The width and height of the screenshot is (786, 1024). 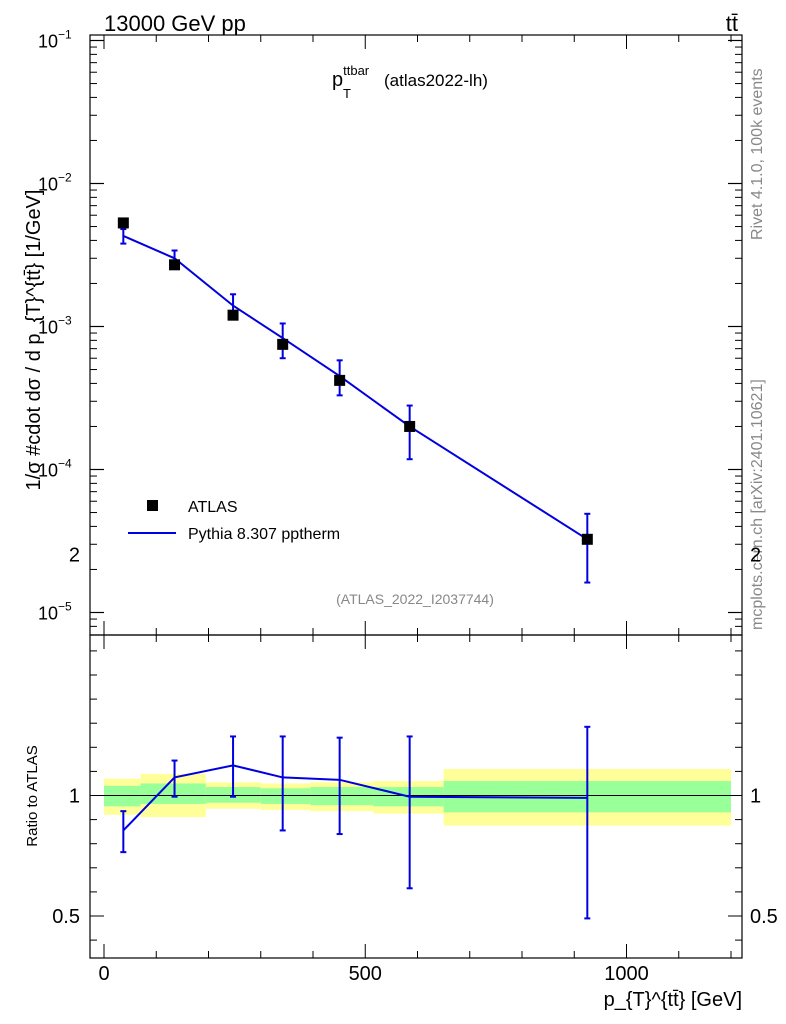 What do you see at coordinates (65, 35) in the screenshot?
I see `y-tick-label-exp: −1` at bounding box center [65, 35].